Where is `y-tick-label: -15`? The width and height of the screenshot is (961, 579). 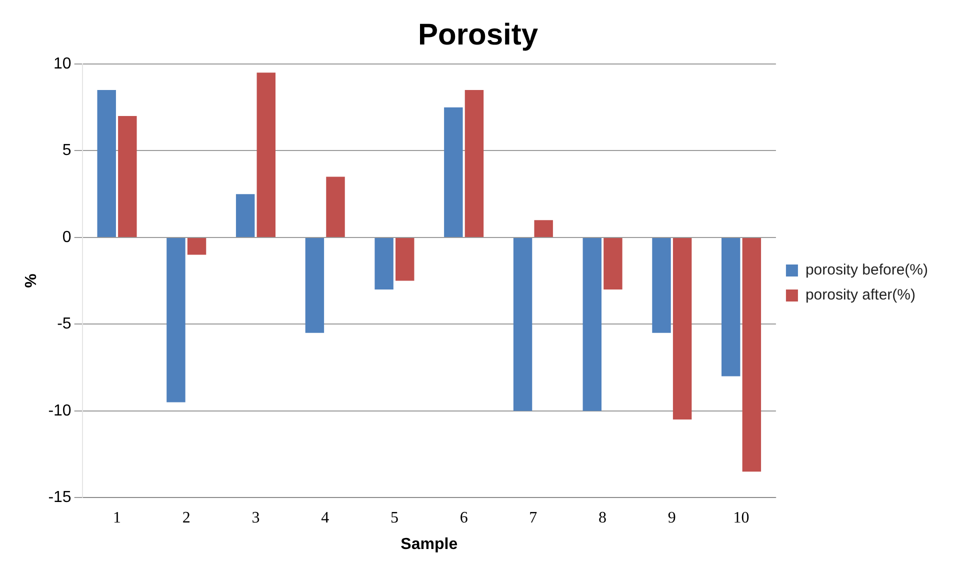 y-tick-label: -15 is located at coordinates (60, 497).